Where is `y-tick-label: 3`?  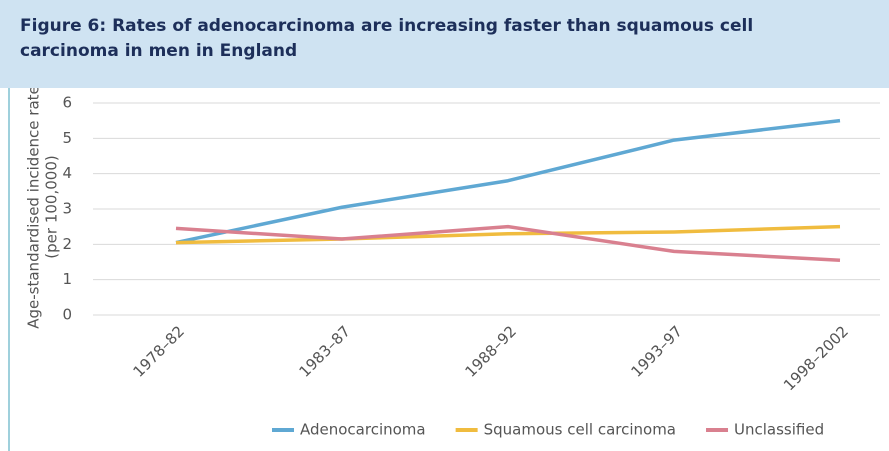
y-tick-label: 3 is located at coordinates (67, 209).